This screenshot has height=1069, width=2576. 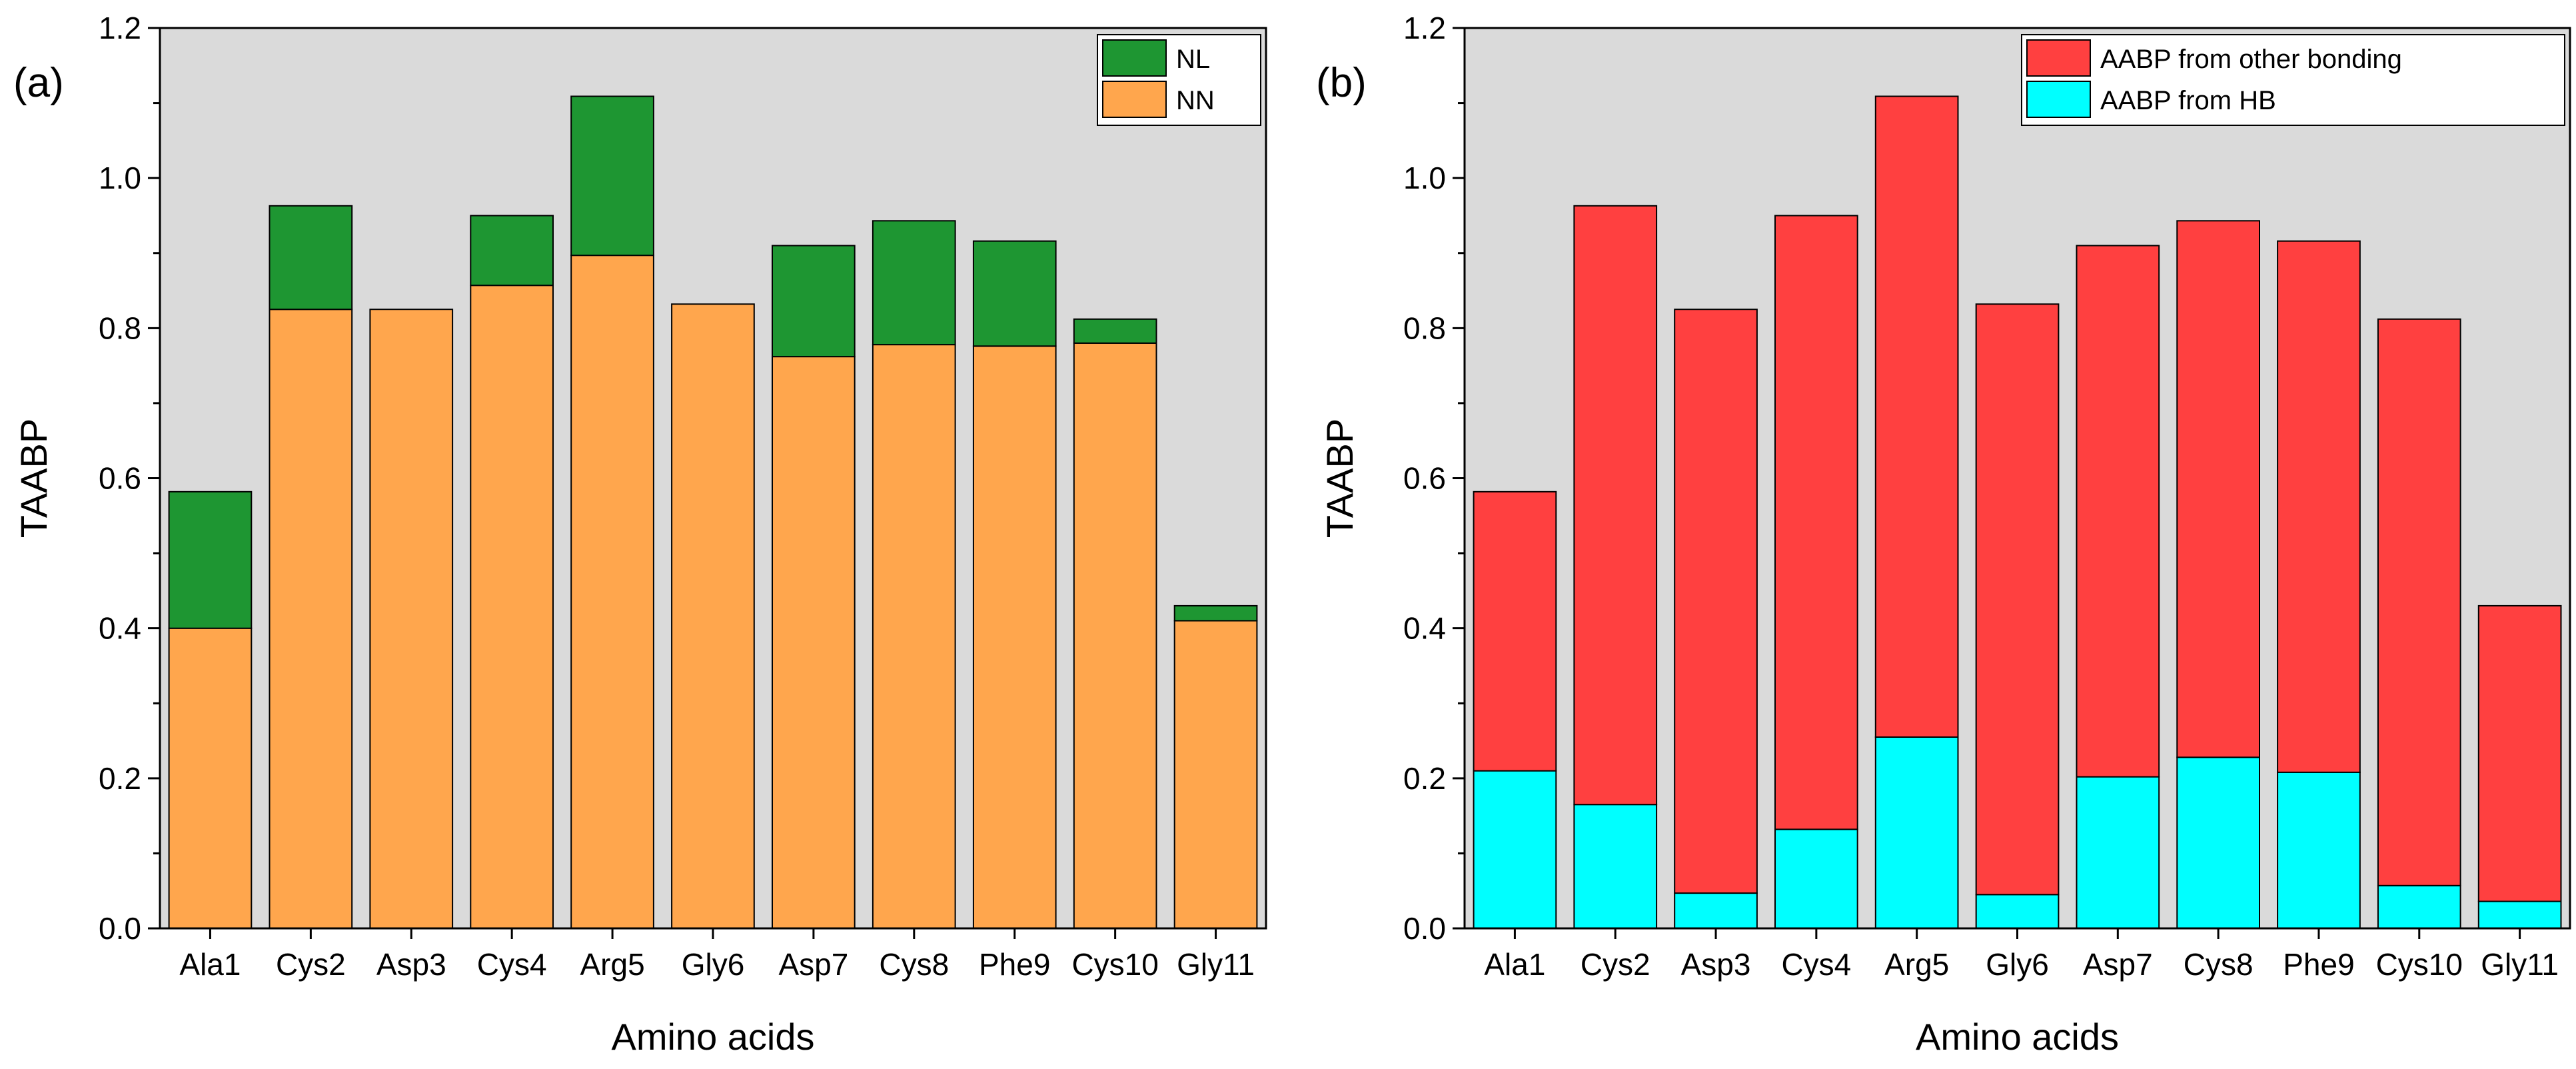 I want to click on panel-label: (b), so click(x=1341, y=83).